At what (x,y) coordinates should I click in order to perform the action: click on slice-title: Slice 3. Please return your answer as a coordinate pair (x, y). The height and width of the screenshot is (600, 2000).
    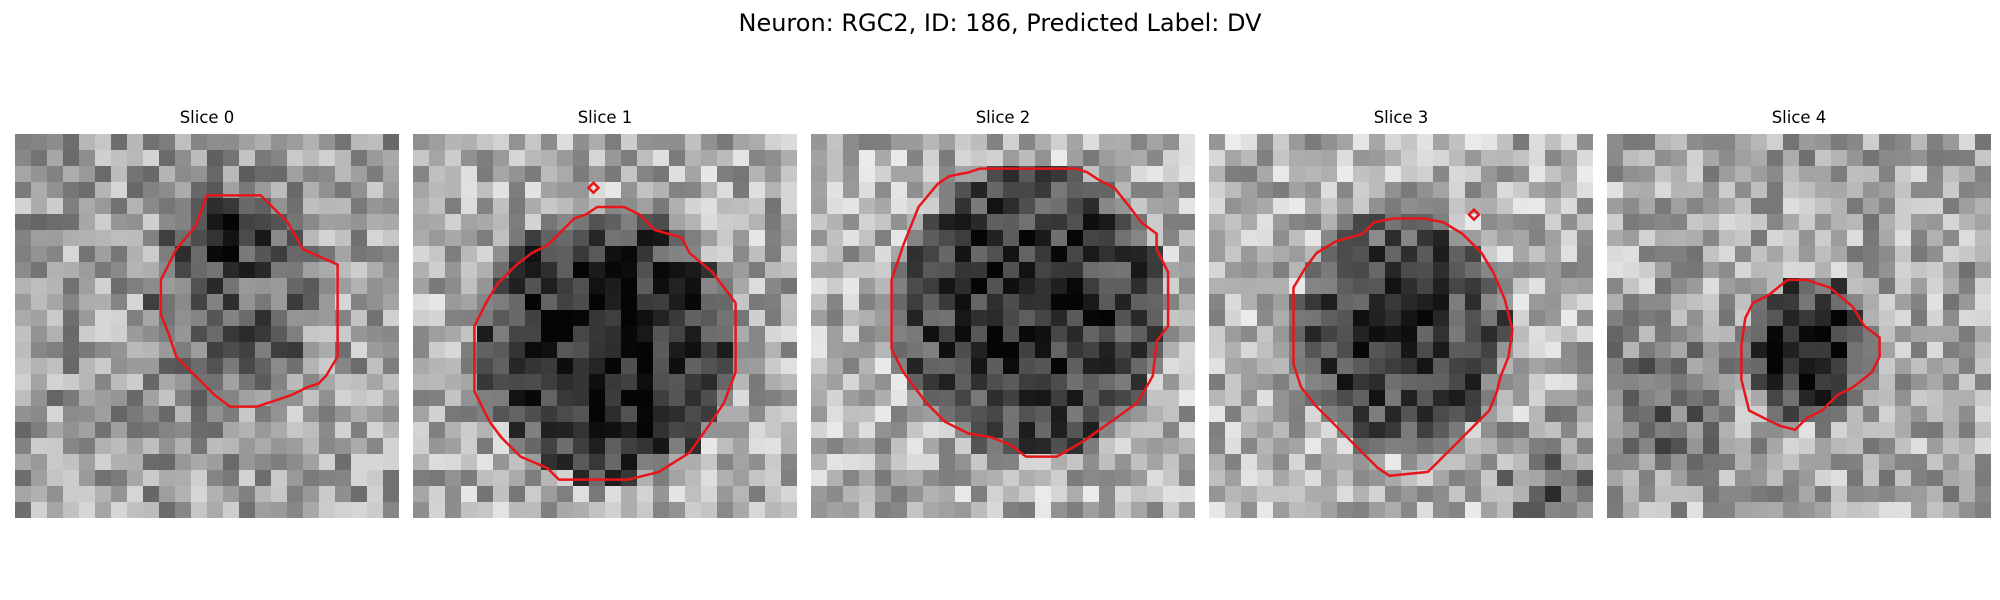
    Looking at the image, I should click on (1401, 117).